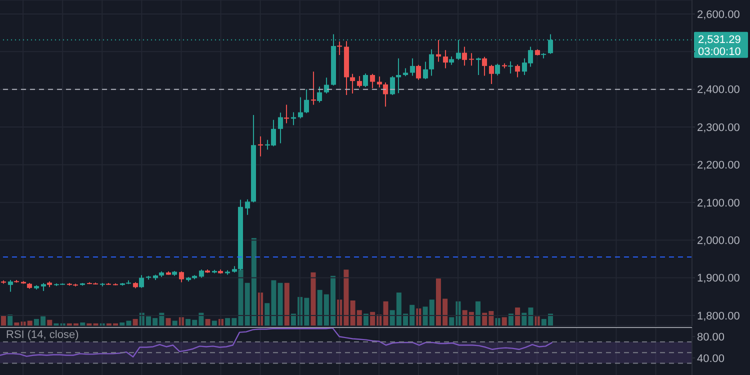  Describe the element at coordinates (718, 203) in the screenshot. I see `y-tick-label: 2,100.00` at that location.